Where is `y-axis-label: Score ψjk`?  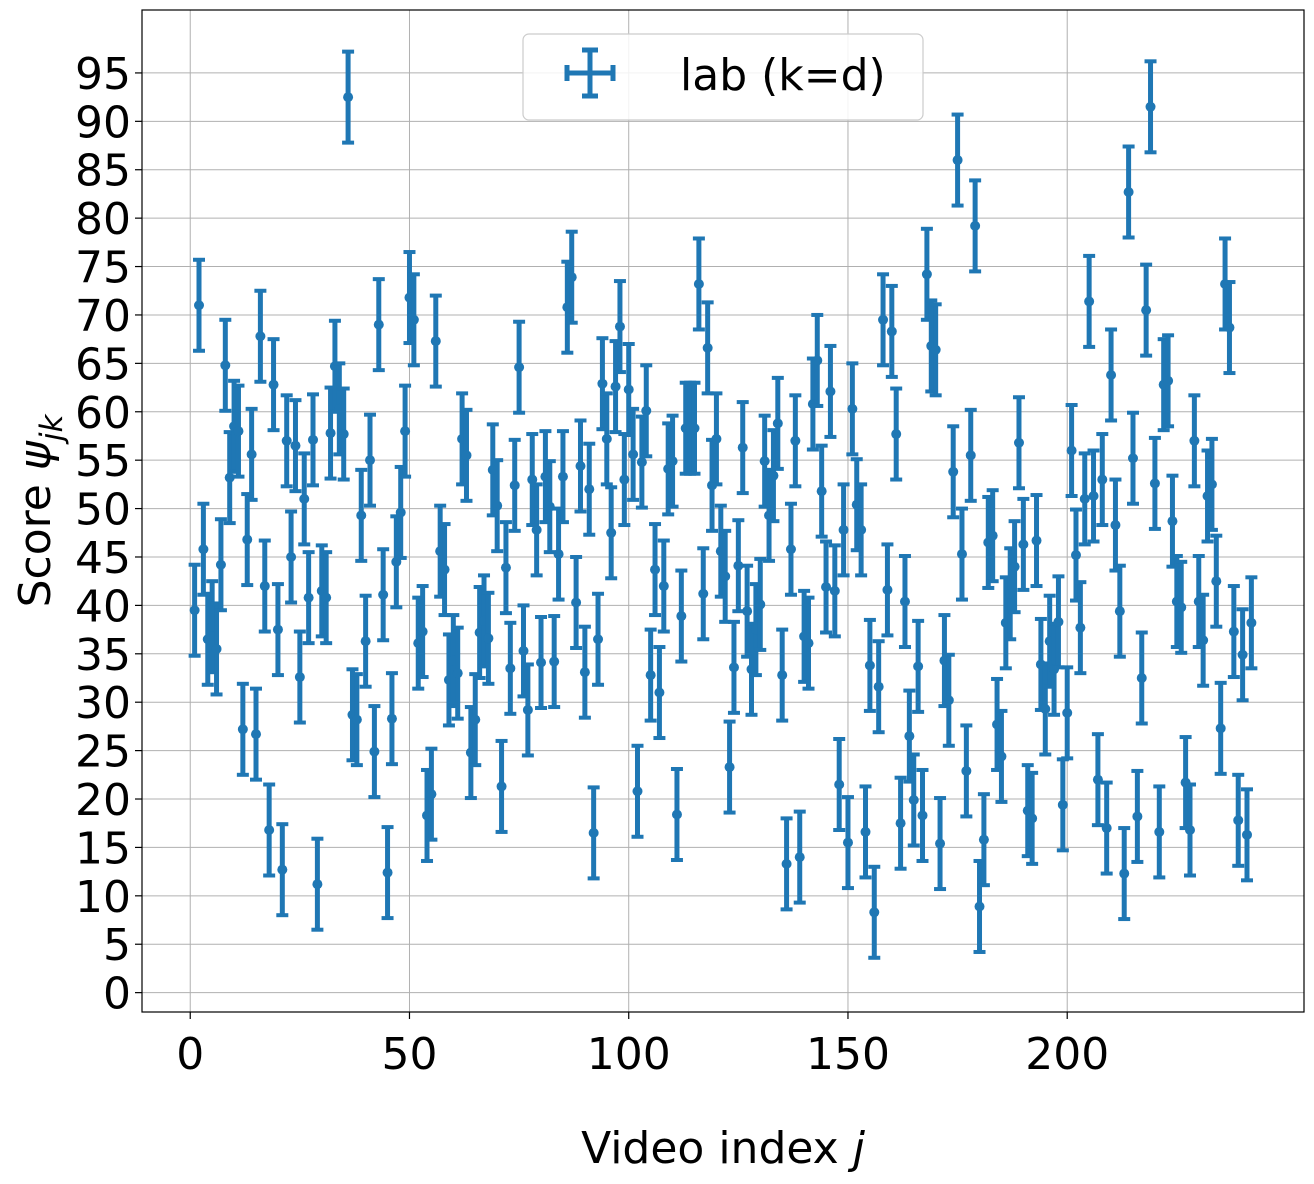
y-axis-label: Score ψjk is located at coordinates (40, 511).